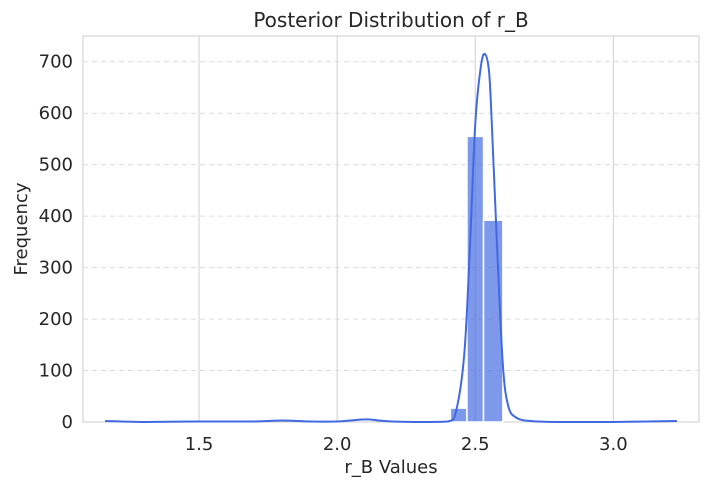 Image resolution: width=712 pixels, height=490 pixels. I want to click on x-tick-label: 2.5, so click(475, 444).